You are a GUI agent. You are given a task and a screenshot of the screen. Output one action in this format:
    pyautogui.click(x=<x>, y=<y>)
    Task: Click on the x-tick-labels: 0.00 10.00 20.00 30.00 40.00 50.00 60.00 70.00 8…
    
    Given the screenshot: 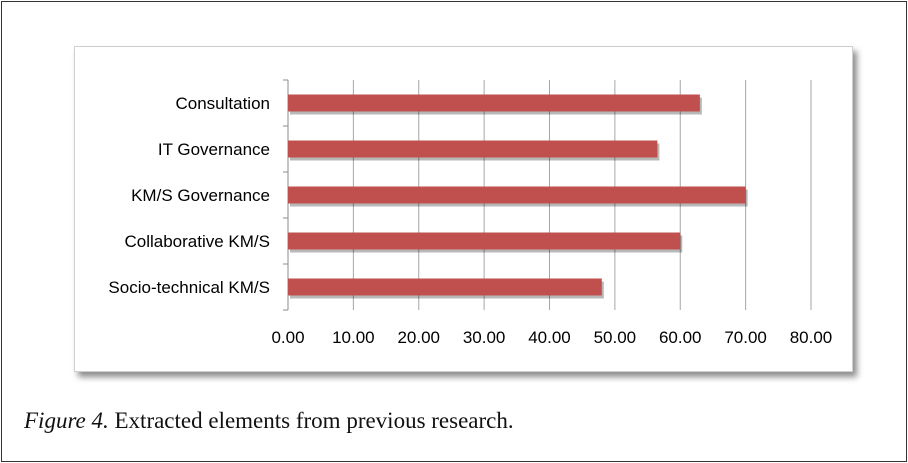 What is the action you would take?
    pyautogui.click(x=551, y=337)
    